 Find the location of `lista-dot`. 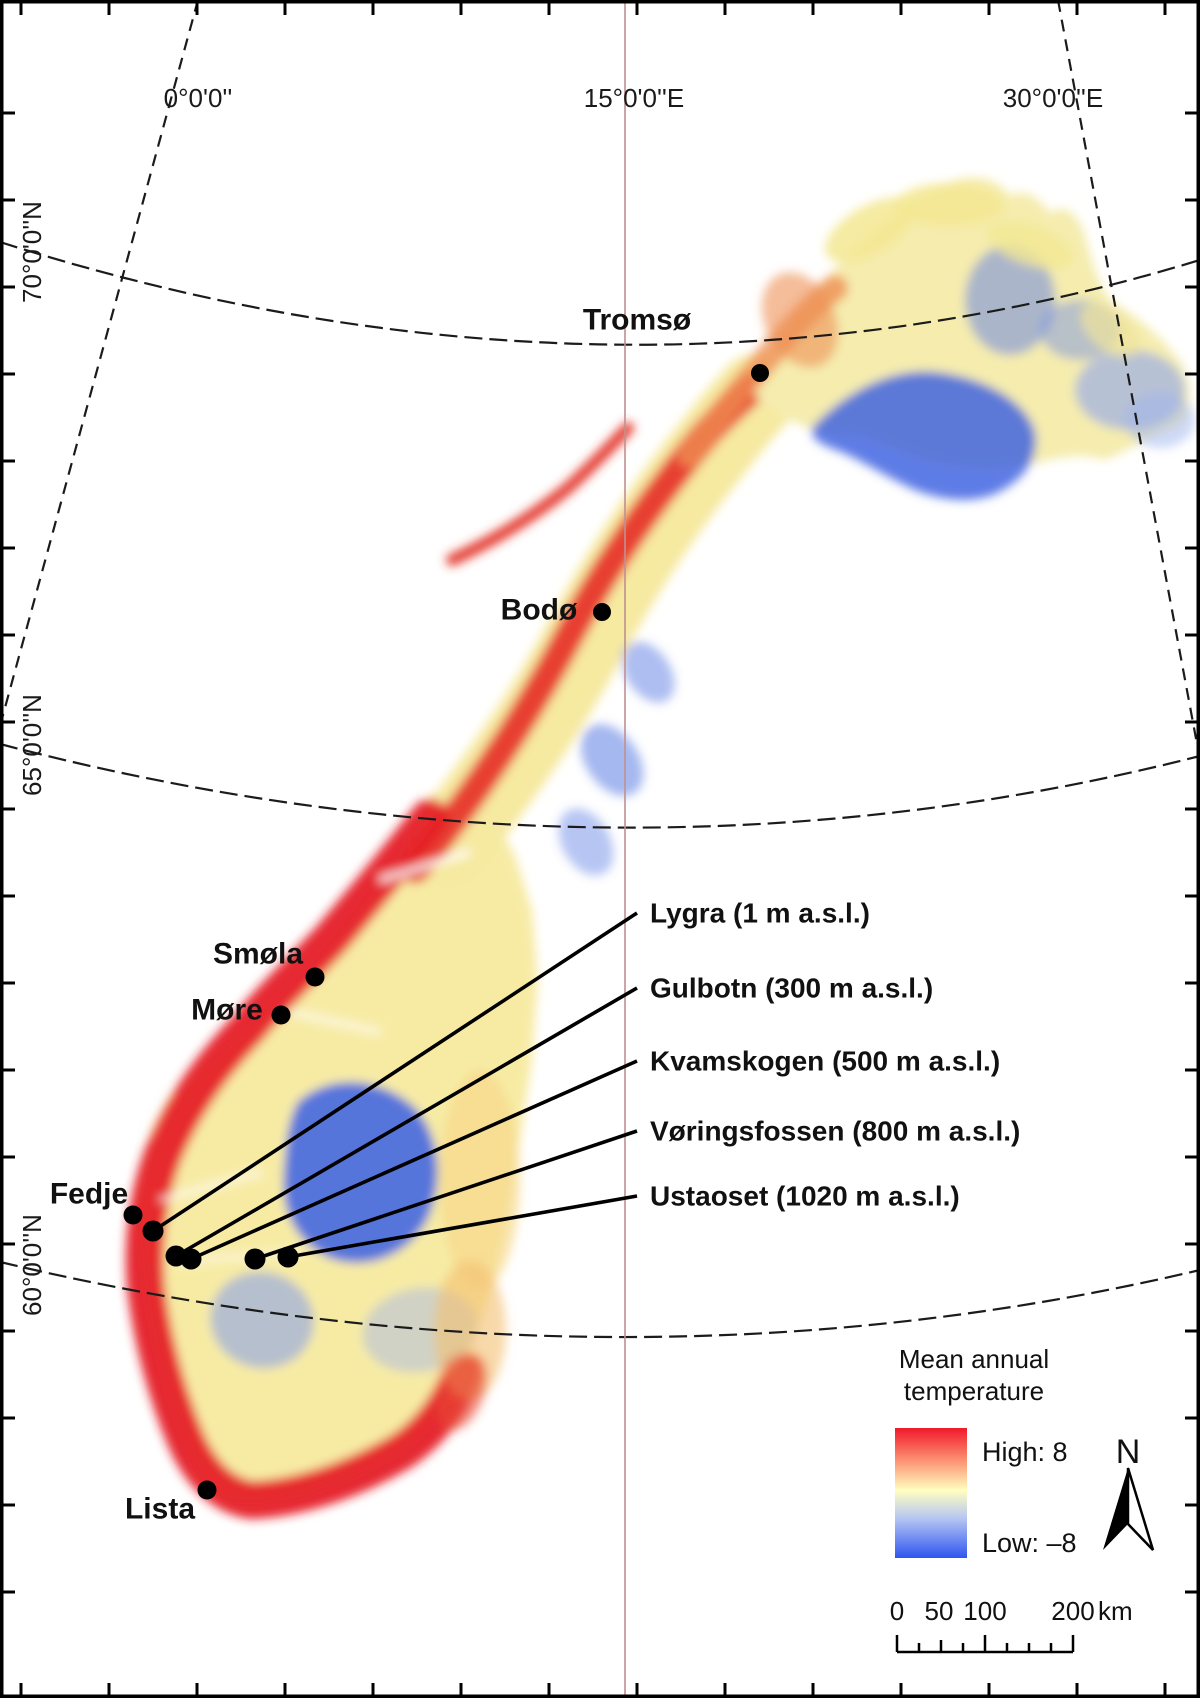

lista-dot is located at coordinates (207, 1490).